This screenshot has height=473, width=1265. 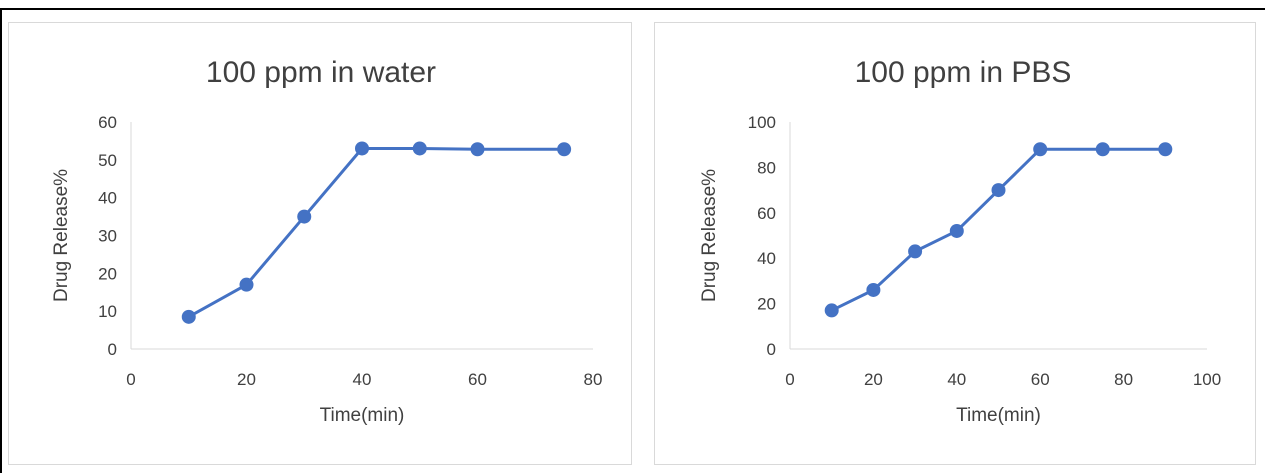 I want to click on y-tick-label: 10, so click(x=107, y=311).